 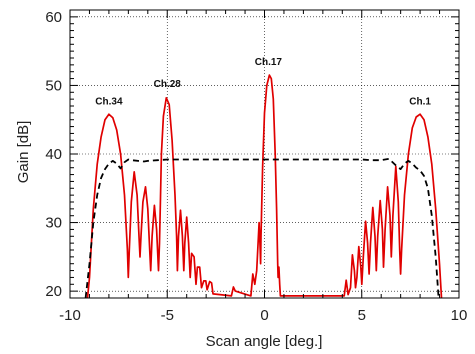 What do you see at coordinates (23, 152) in the screenshot?
I see `y-axis-label: Gain [dB]` at bounding box center [23, 152].